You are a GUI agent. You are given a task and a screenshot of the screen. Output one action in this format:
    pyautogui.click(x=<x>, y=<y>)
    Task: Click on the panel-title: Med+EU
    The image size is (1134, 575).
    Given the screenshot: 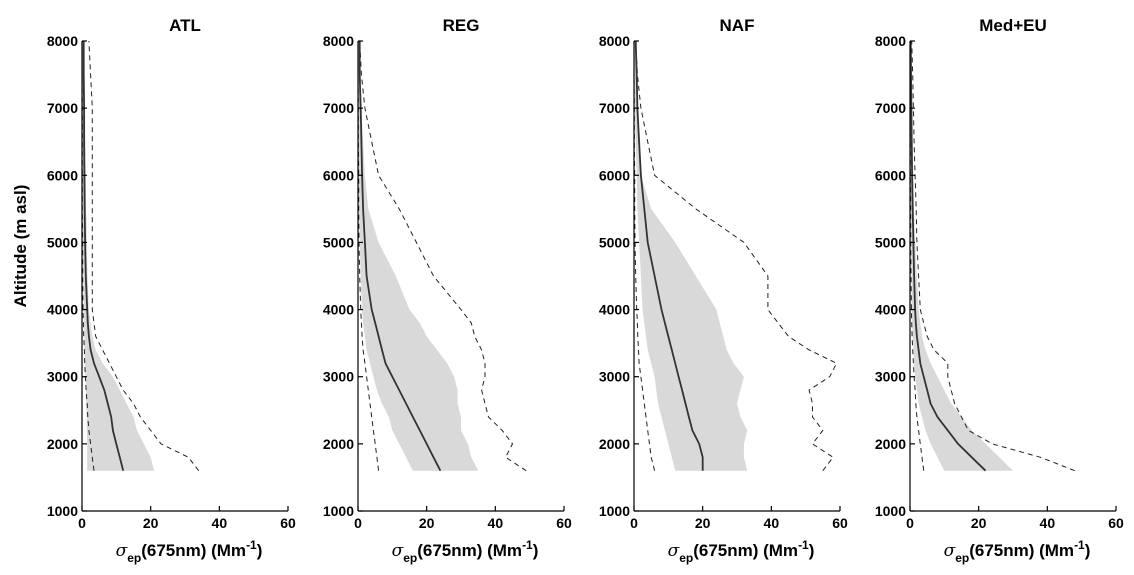 What is the action you would take?
    pyautogui.click(x=1013, y=25)
    